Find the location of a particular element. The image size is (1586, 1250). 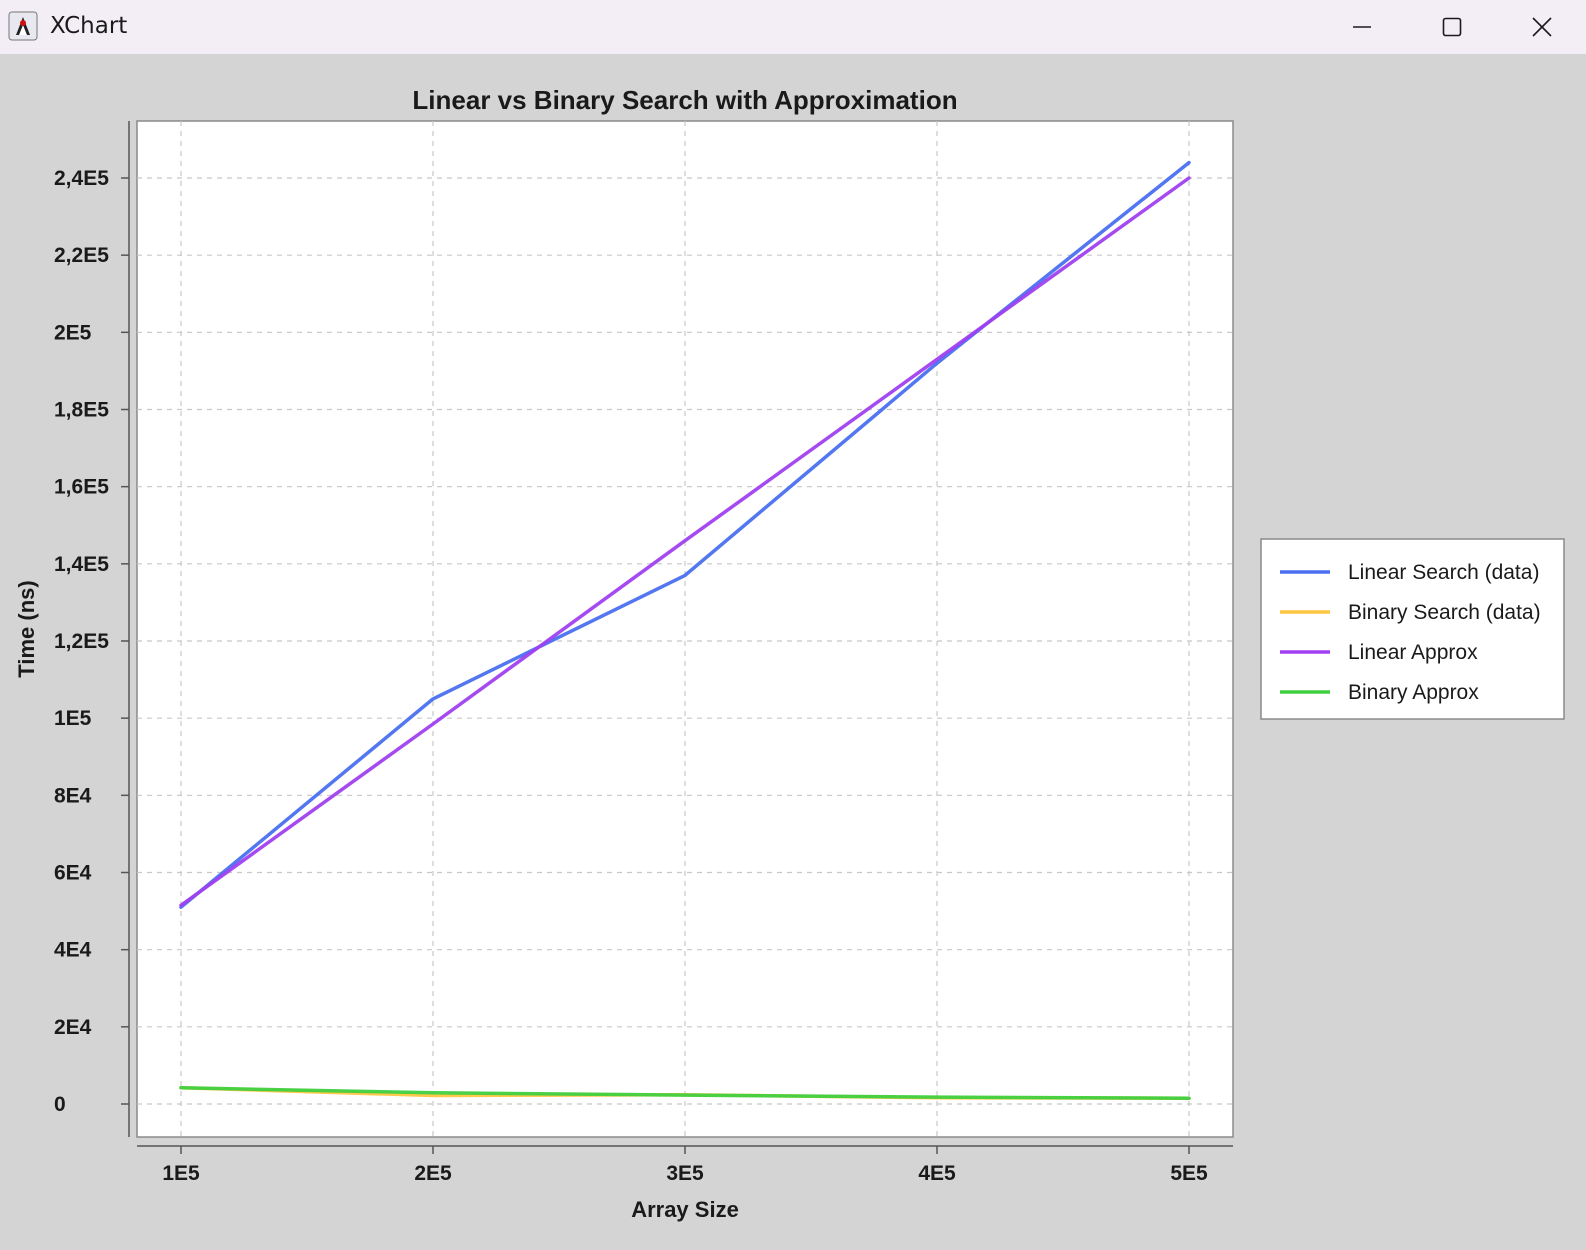

y-tick-label: 2E4 is located at coordinates (73, 1027).